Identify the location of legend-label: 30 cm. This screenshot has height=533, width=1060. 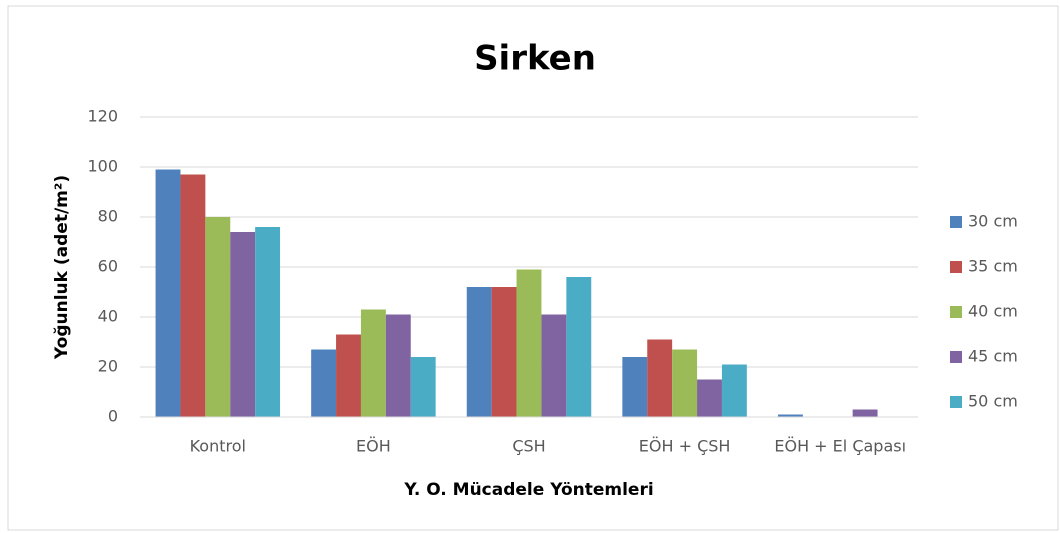
(993, 221).